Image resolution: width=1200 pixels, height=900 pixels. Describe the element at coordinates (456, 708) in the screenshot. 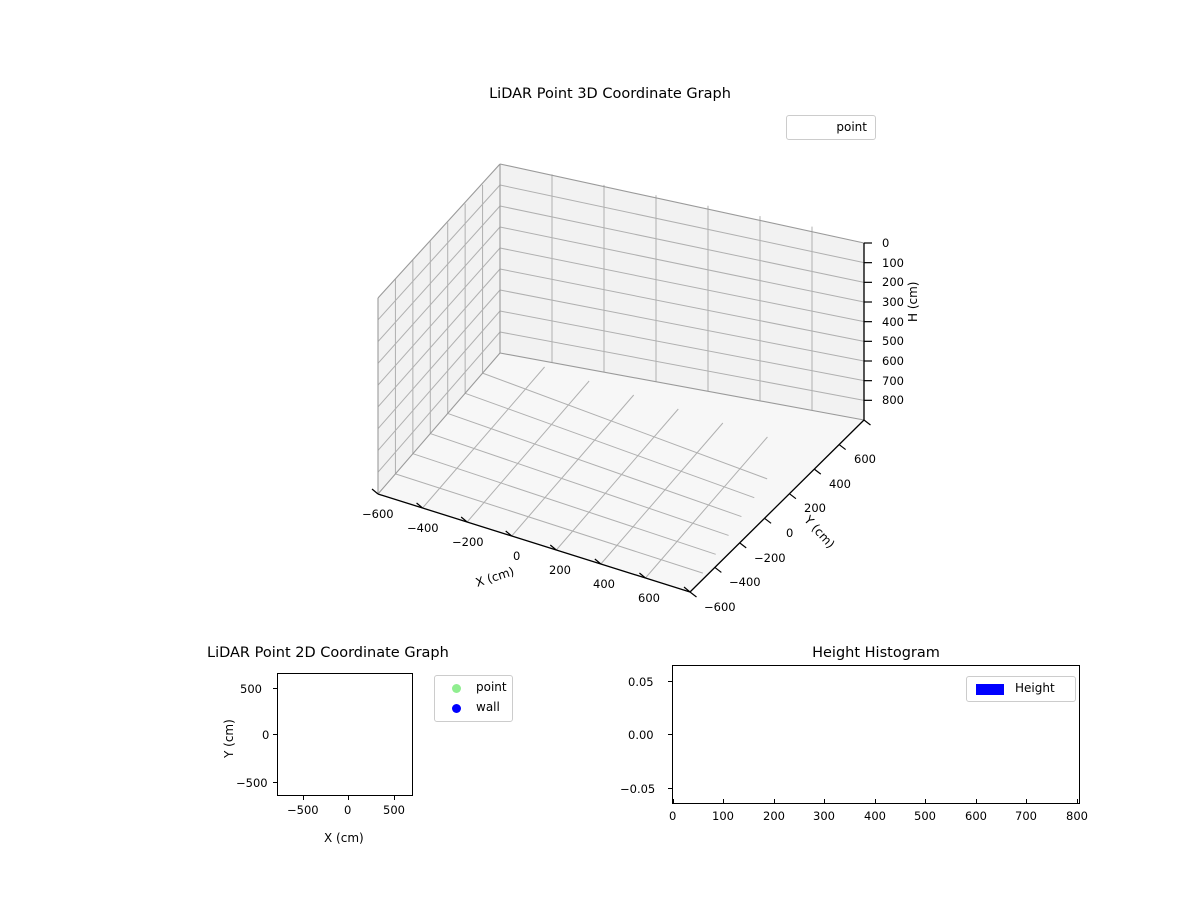

I see `wall-marker-icon` at that location.